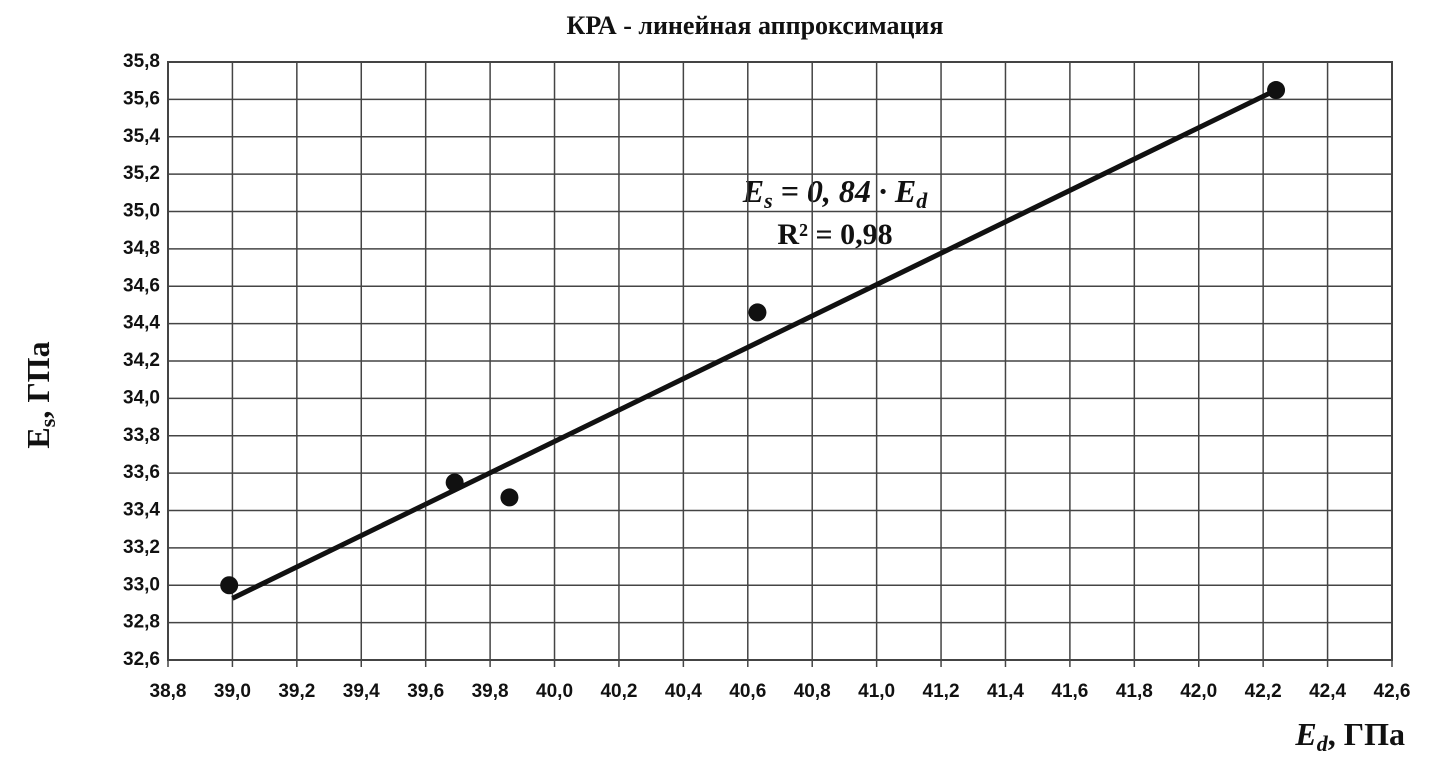 The image size is (1435, 762). What do you see at coordinates (141, 397) in the screenshot?
I see `y-tick-label: 34,0` at bounding box center [141, 397].